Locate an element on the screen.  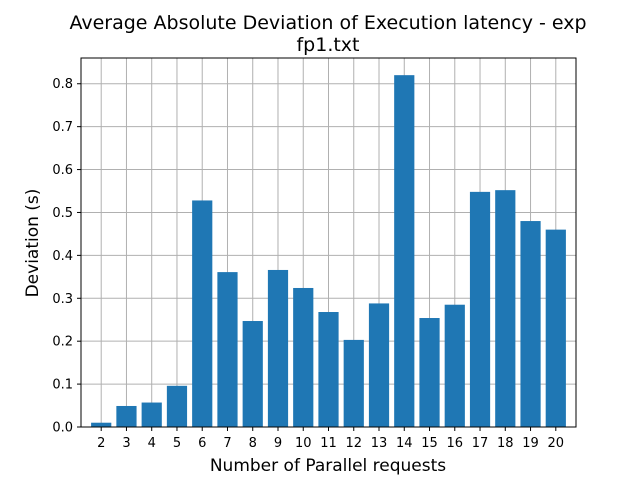
x-tick-label: 9 is located at coordinates (278, 443).